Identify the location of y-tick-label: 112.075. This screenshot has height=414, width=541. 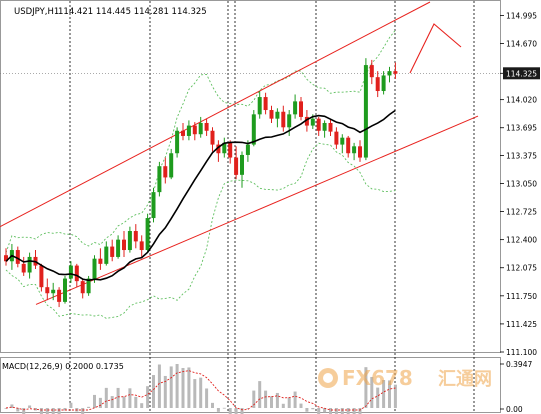
(521, 268).